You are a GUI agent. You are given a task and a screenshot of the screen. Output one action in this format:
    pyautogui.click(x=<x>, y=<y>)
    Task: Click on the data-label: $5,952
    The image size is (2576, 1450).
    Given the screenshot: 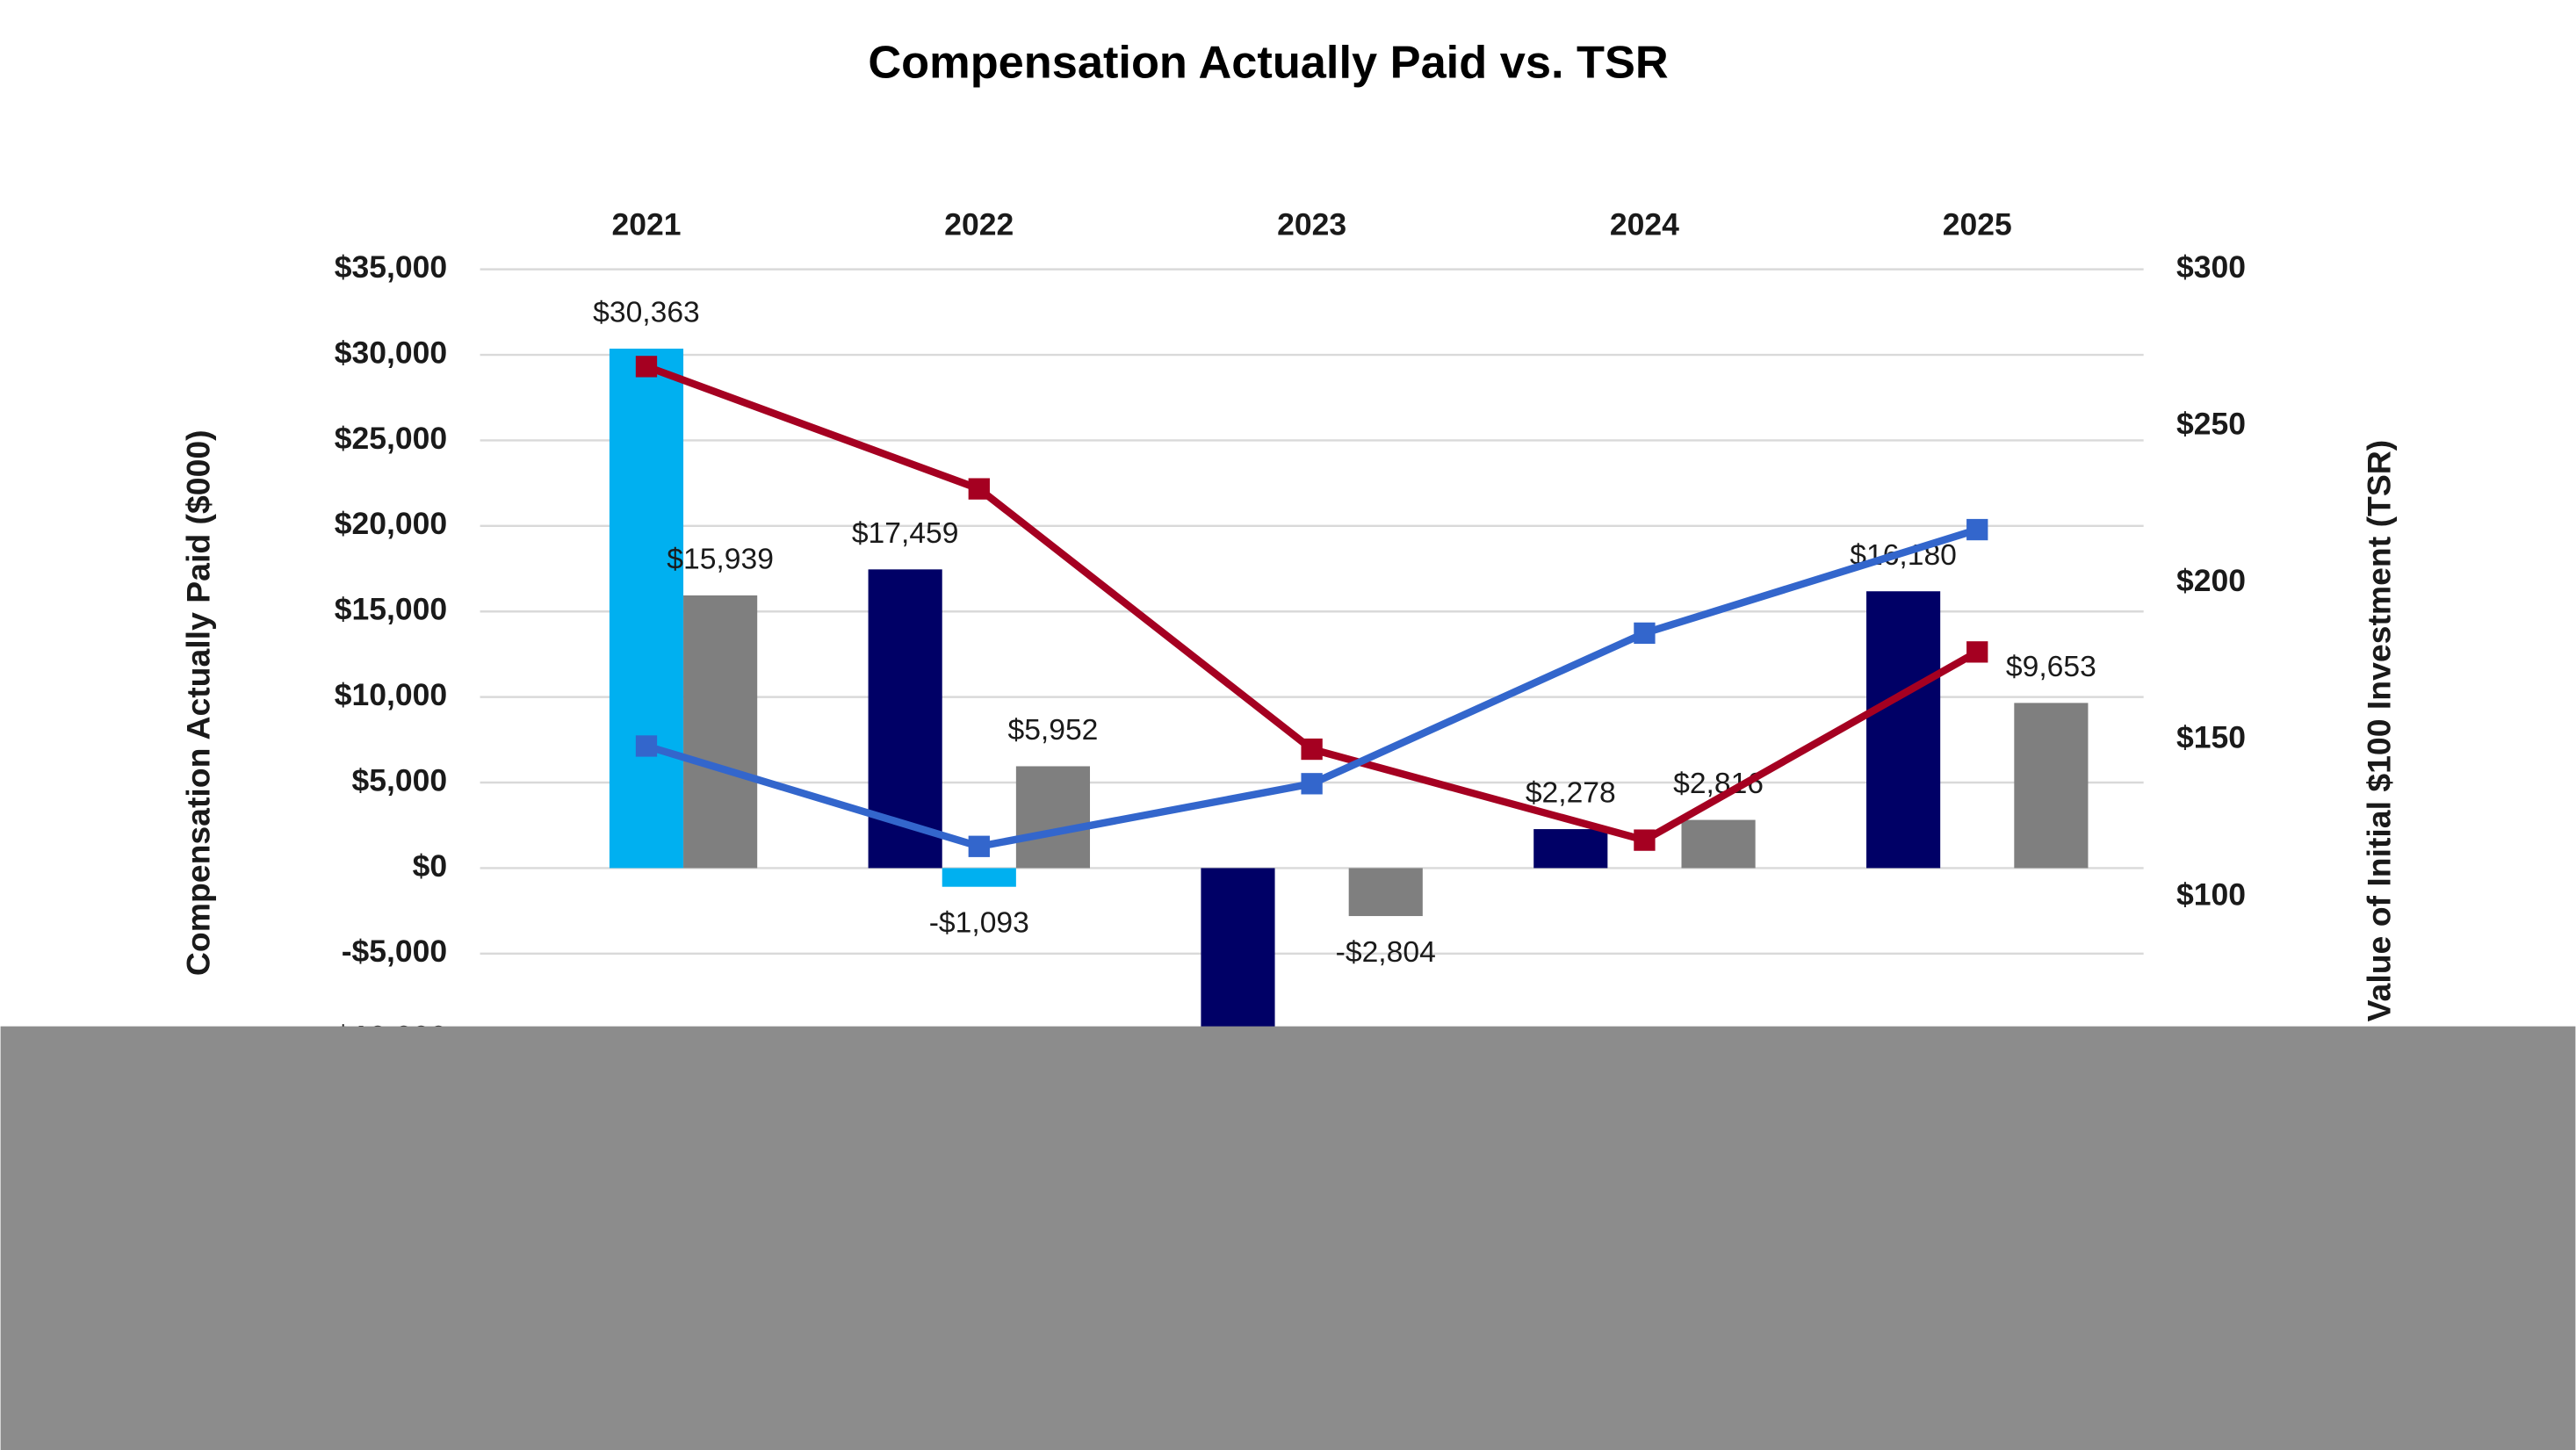 What is the action you would take?
    pyautogui.click(x=1052, y=731)
    